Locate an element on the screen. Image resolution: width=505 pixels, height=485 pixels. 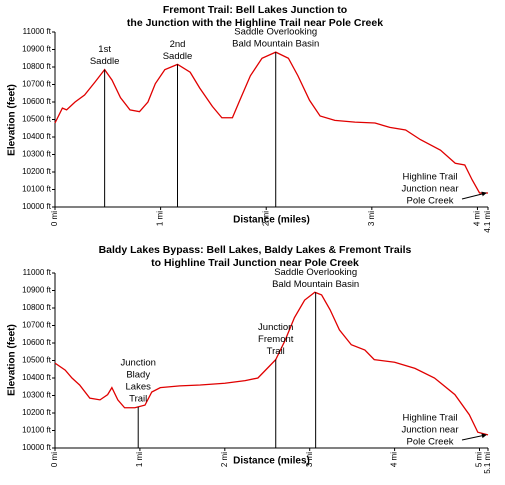
marker-label: Fremont is located at coordinates (276, 339).